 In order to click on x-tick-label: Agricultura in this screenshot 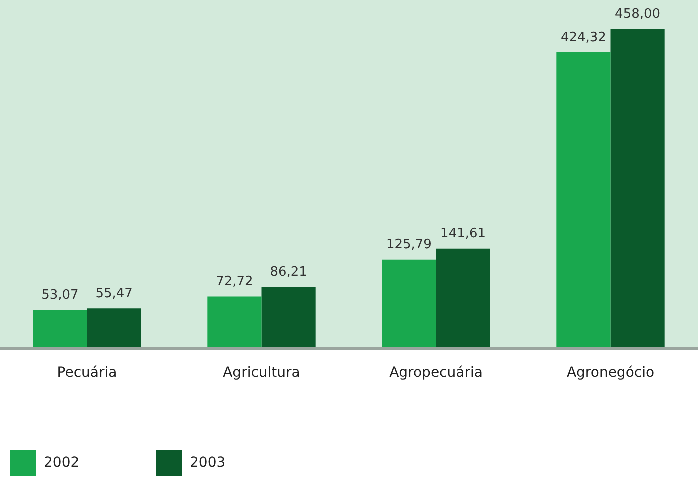, I will do `click(261, 373)`.